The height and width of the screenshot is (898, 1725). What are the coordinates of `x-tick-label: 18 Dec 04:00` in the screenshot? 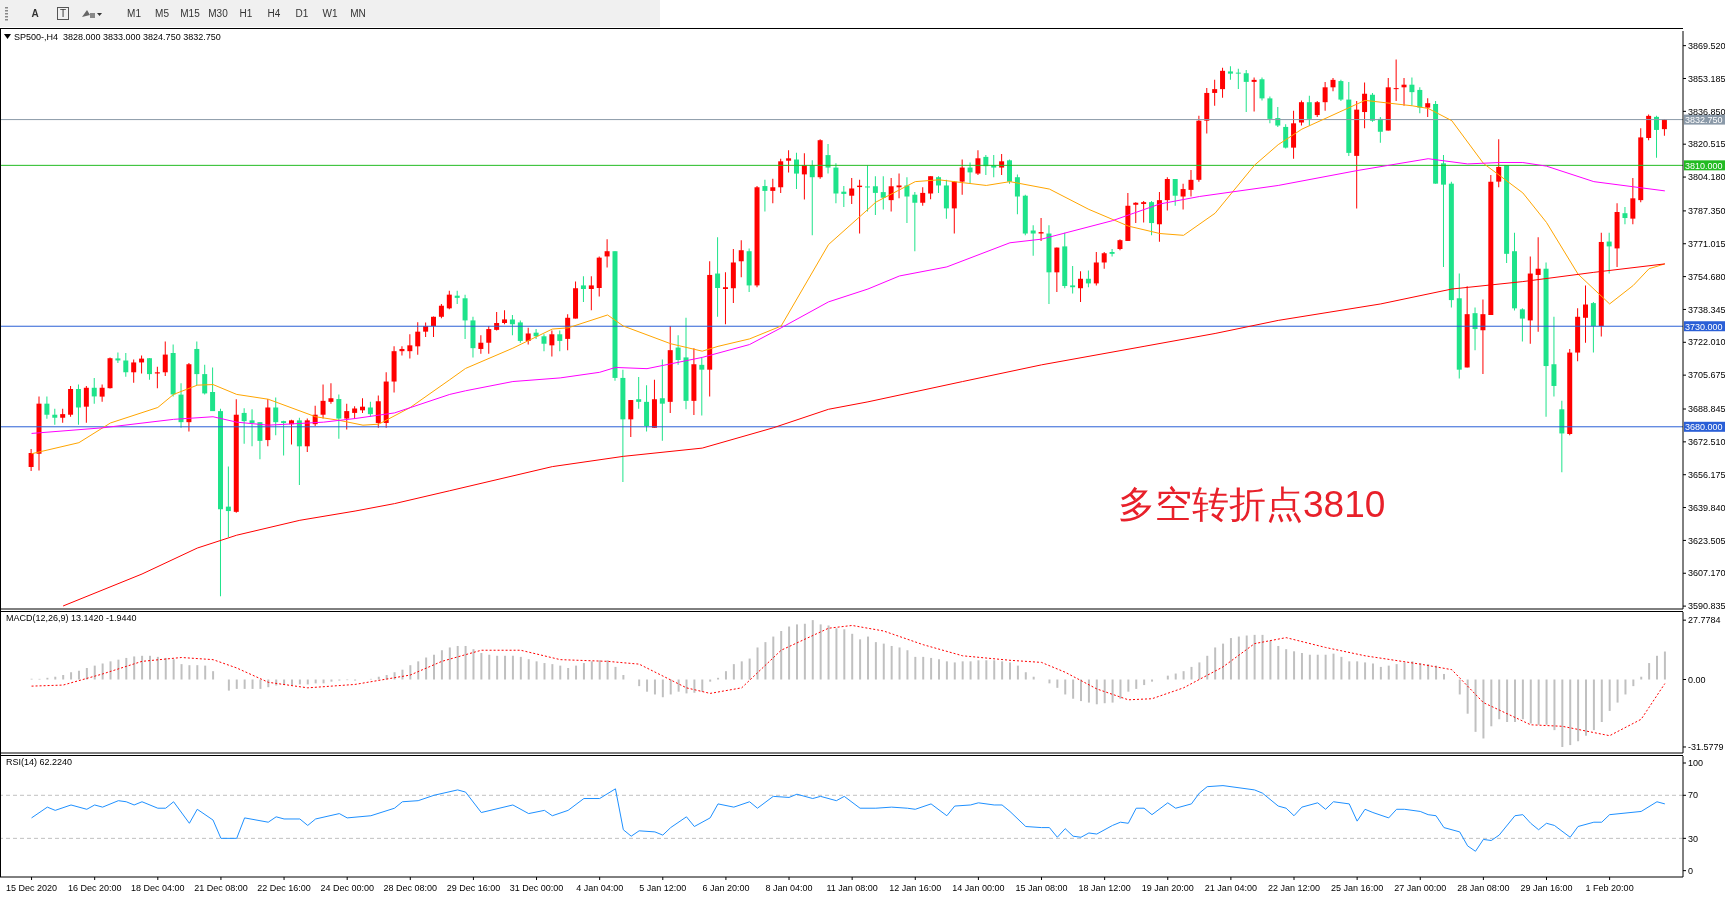 It's located at (158, 888).